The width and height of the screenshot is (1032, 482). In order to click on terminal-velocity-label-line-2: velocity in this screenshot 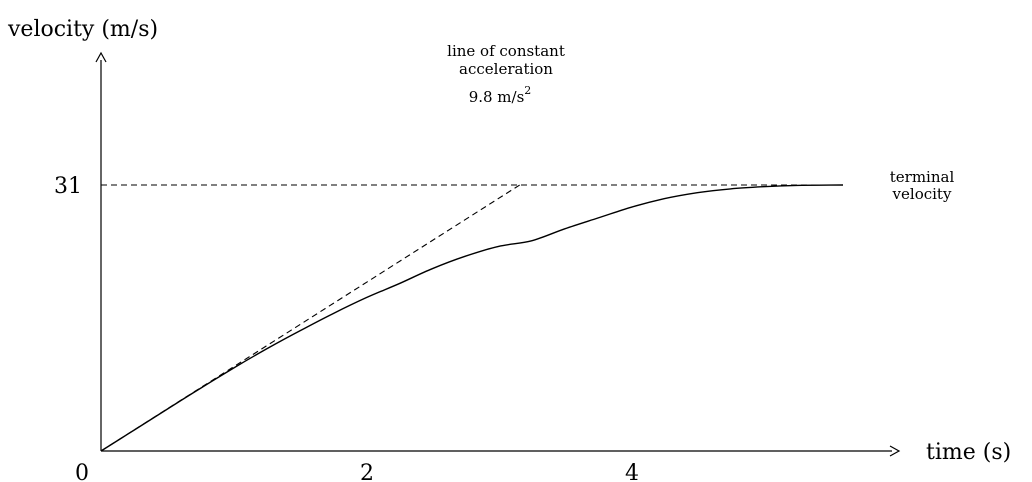, I will do `click(922, 194)`.